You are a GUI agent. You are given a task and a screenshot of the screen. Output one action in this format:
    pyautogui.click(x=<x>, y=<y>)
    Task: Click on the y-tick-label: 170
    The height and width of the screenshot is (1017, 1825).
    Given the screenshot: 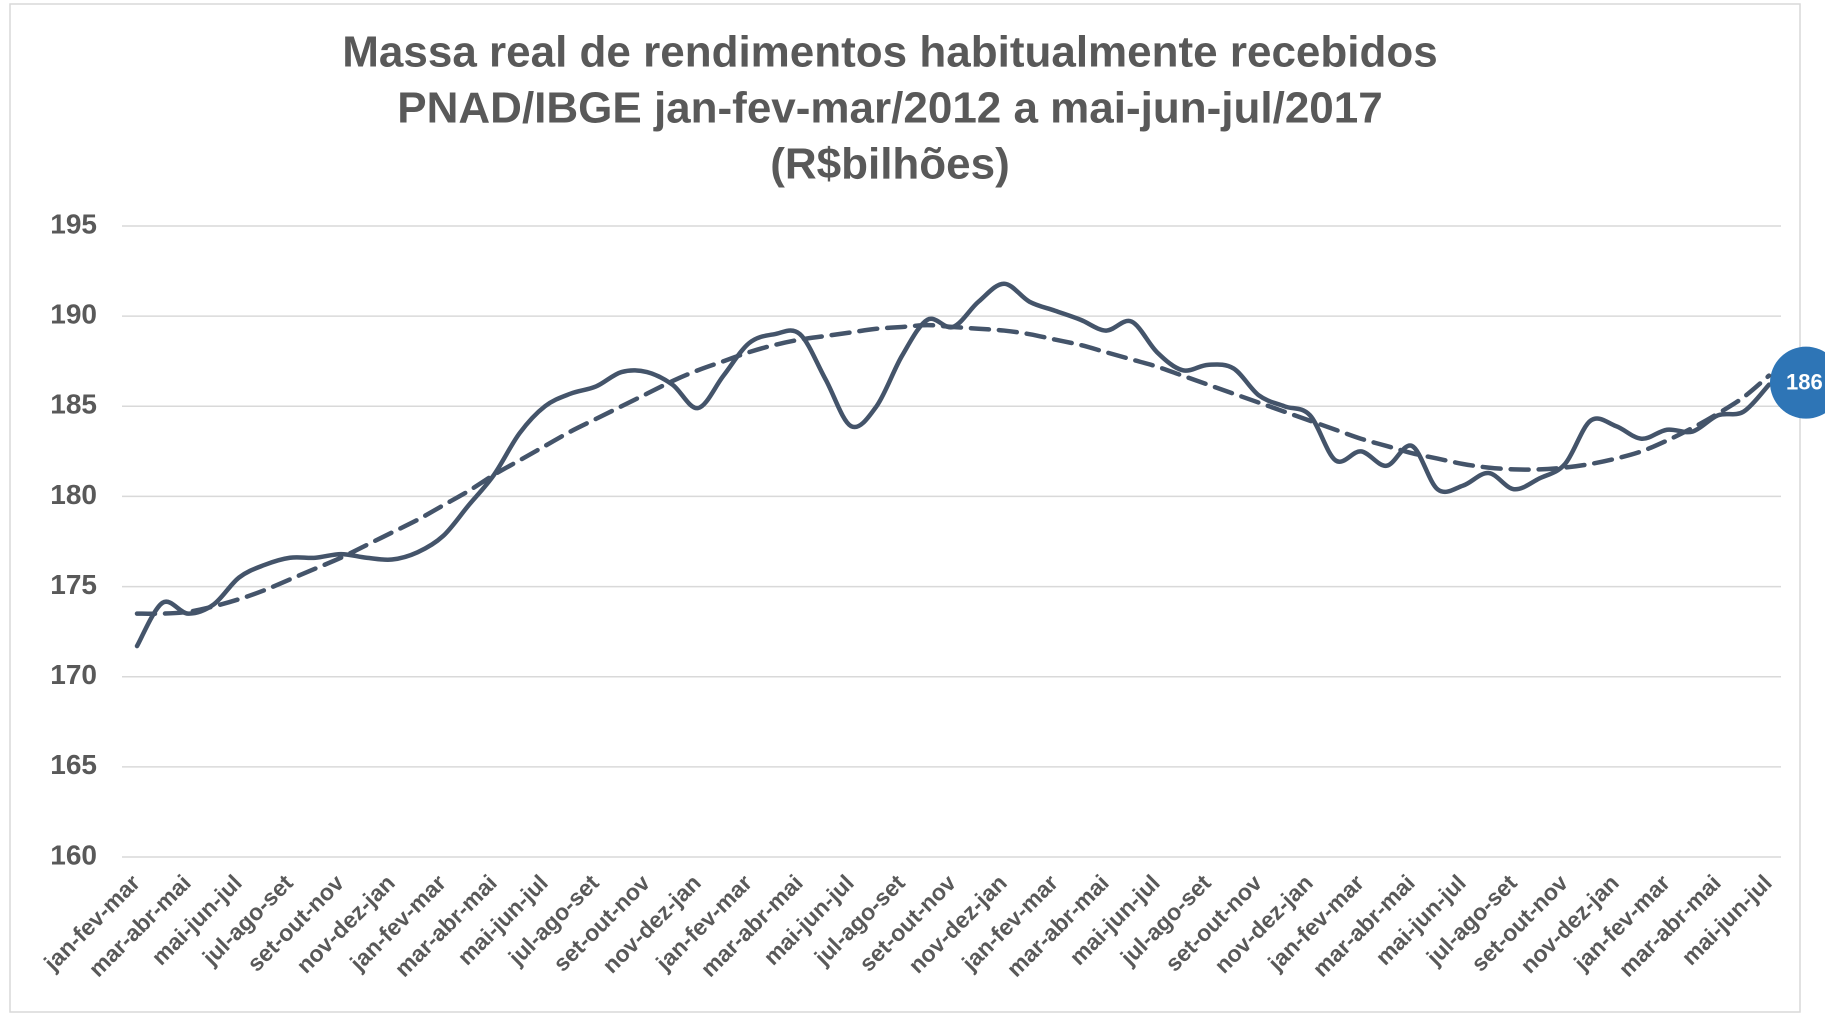 What is the action you would take?
    pyautogui.click(x=73, y=674)
    